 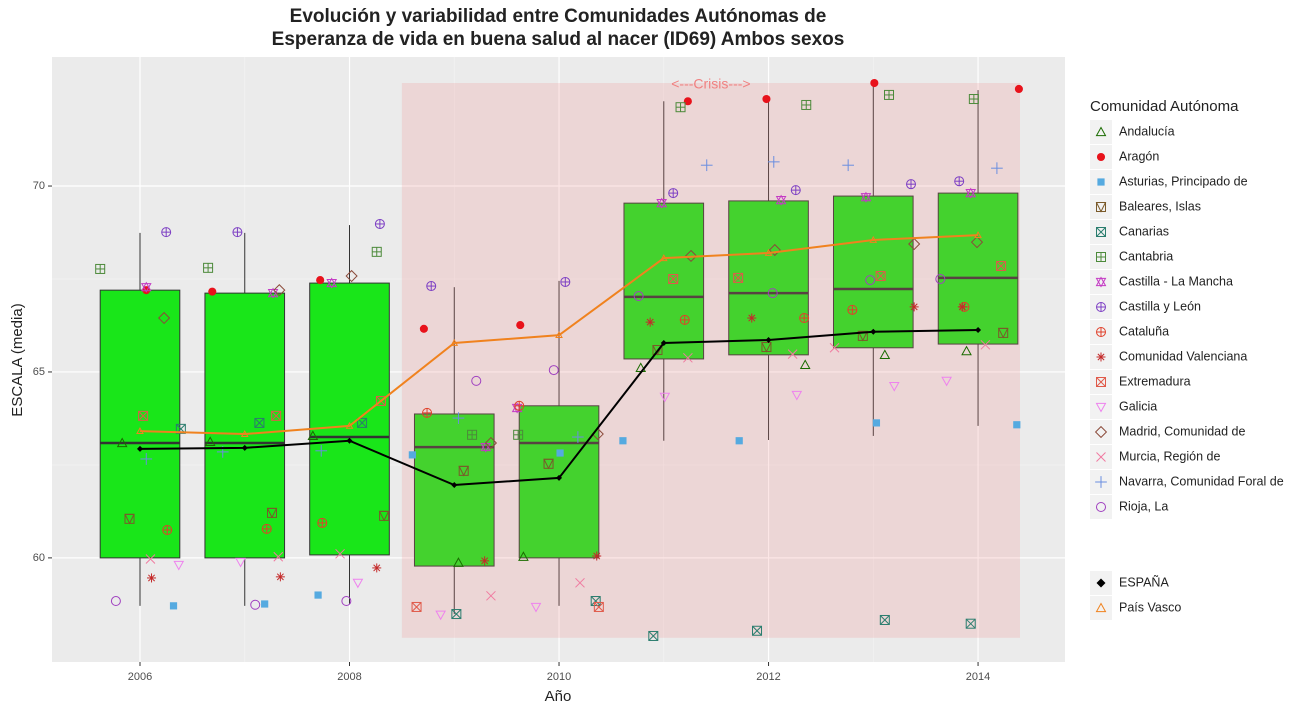 What do you see at coordinates (1143, 506) in the screenshot?
I see `legend-label: Rioja, La` at bounding box center [1143, 506].